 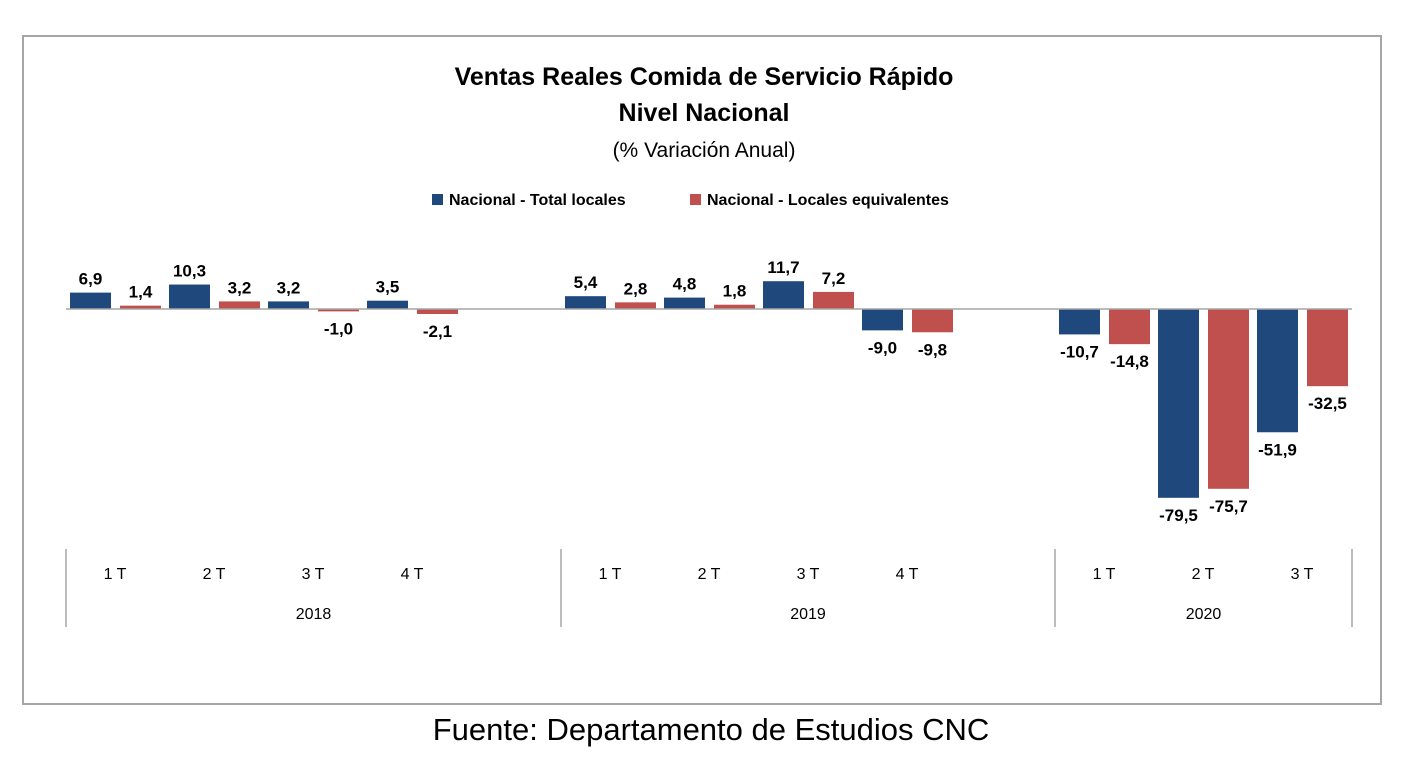 What do you see at coordinates (709, 574) in the screenshot?
I see `quarter-tick-2019-2: 2 T` at bounding box center [709, 574].